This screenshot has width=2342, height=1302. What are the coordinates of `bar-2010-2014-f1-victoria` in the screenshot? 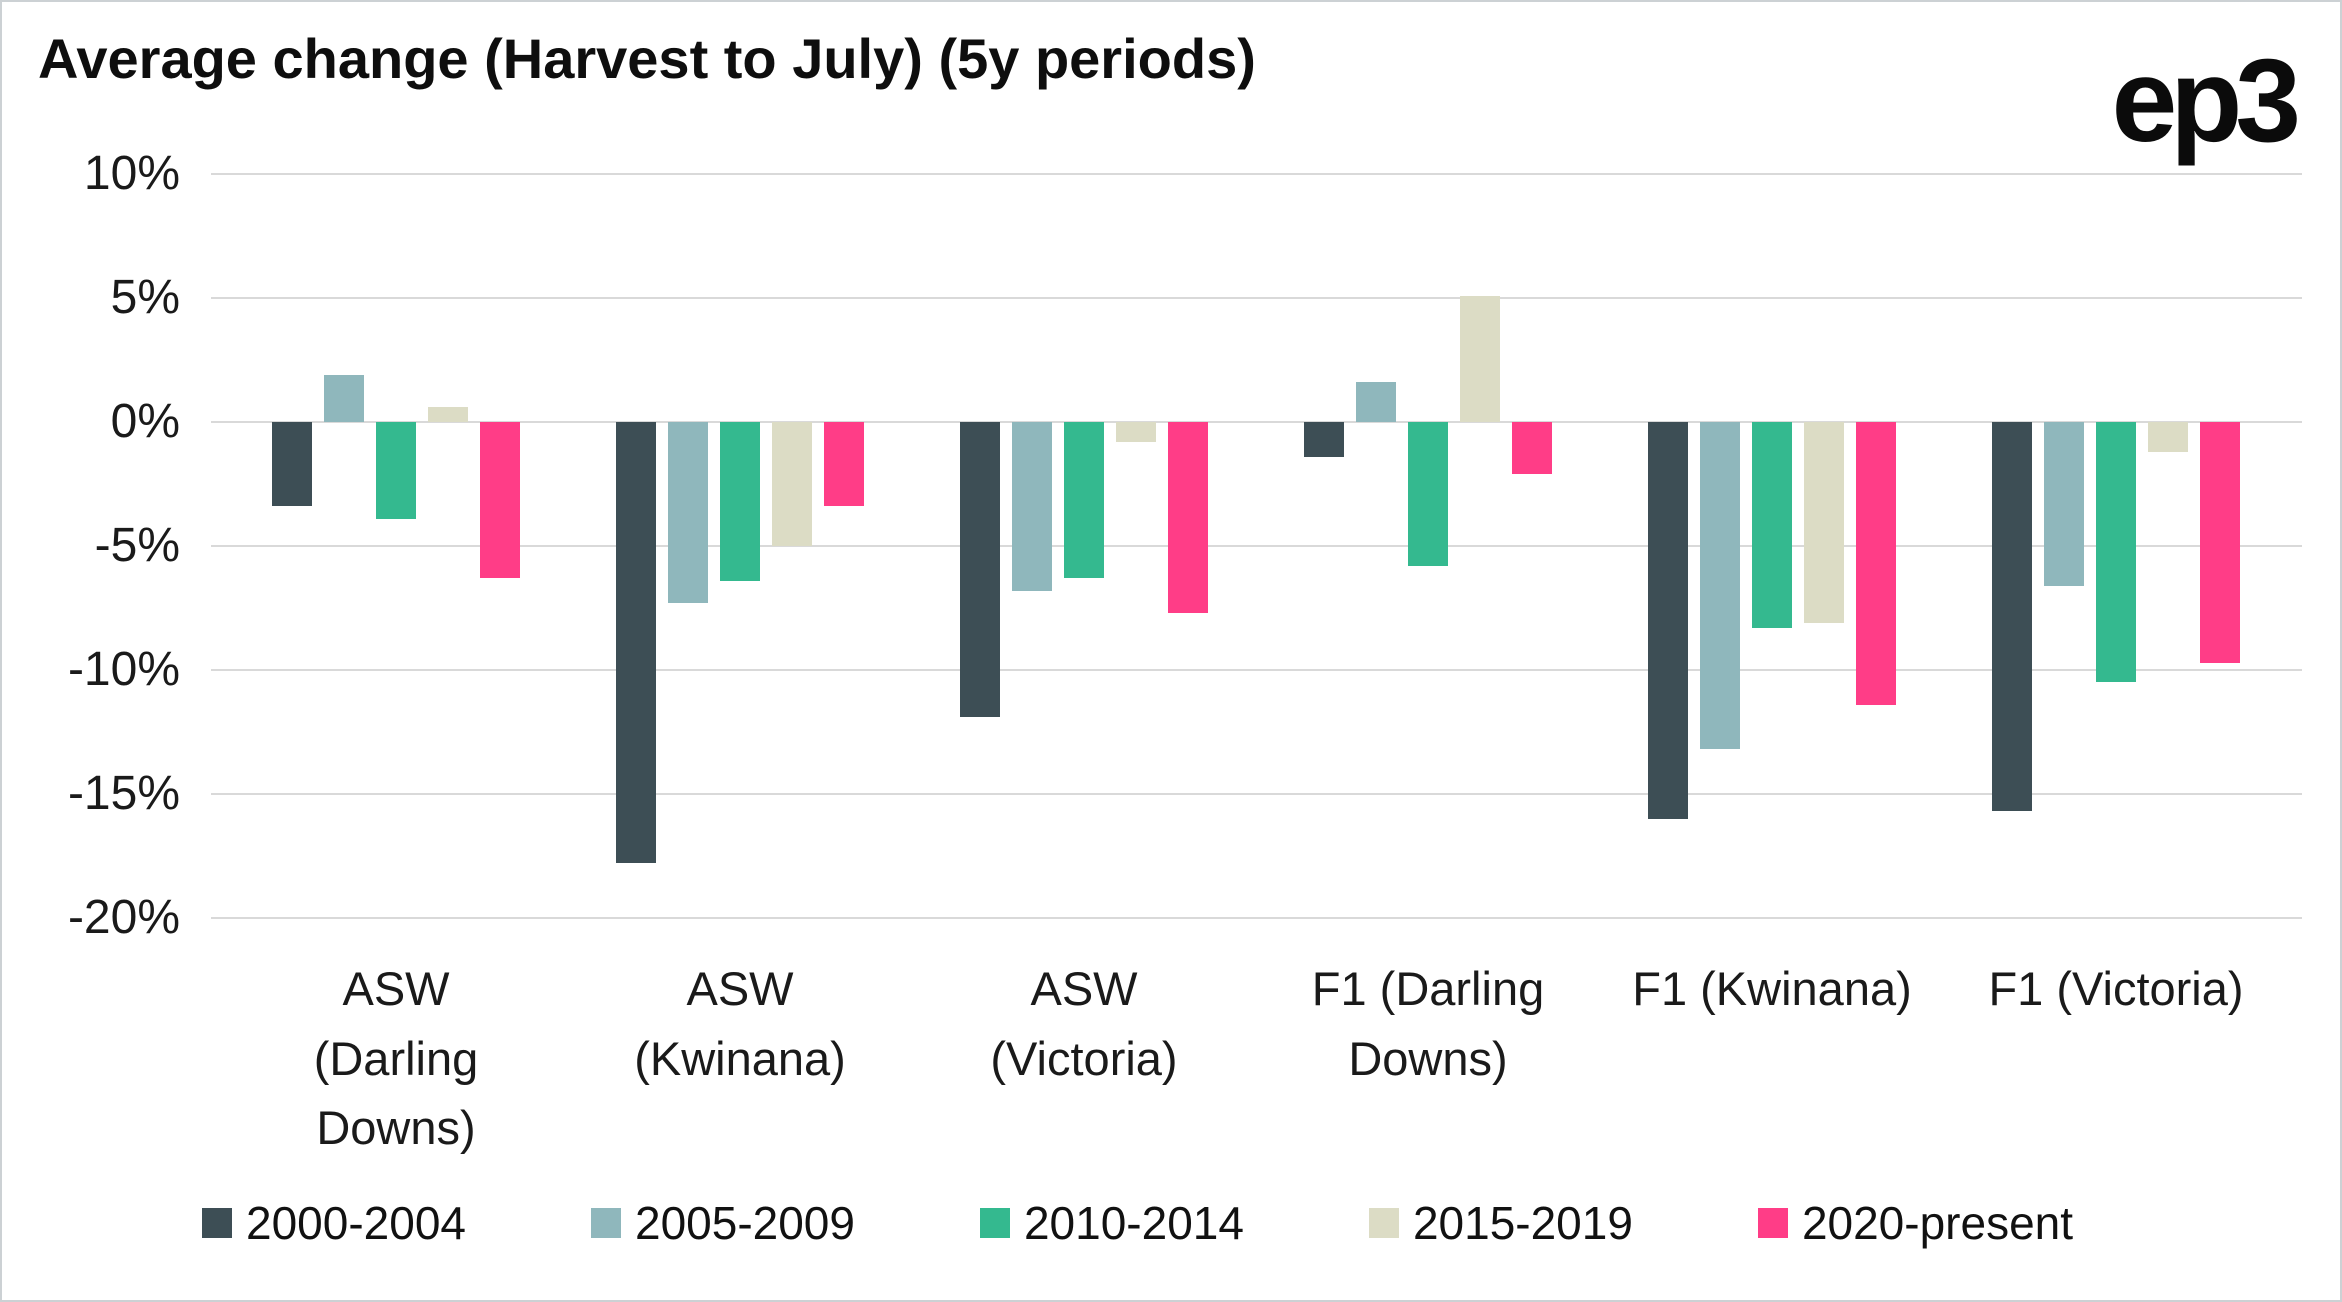 It's located at (2116, 552).